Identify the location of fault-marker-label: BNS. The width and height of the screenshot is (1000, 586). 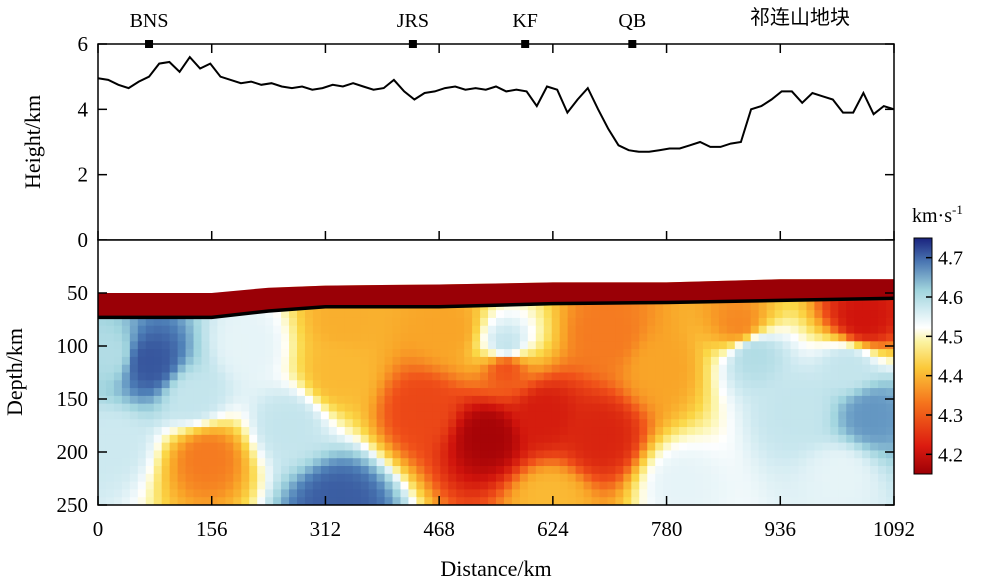
(149, 21).